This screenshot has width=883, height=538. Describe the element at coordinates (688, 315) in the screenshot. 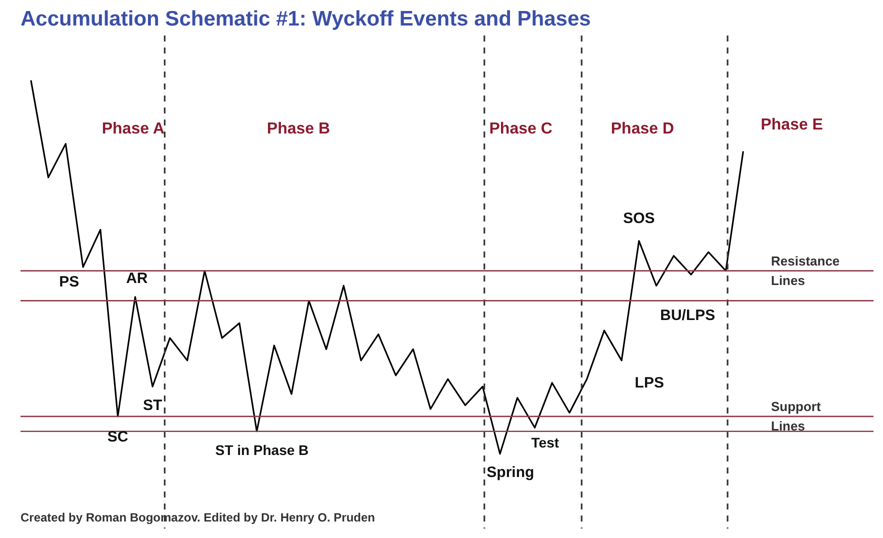

I see `annotation: BU/LPS` at that location.